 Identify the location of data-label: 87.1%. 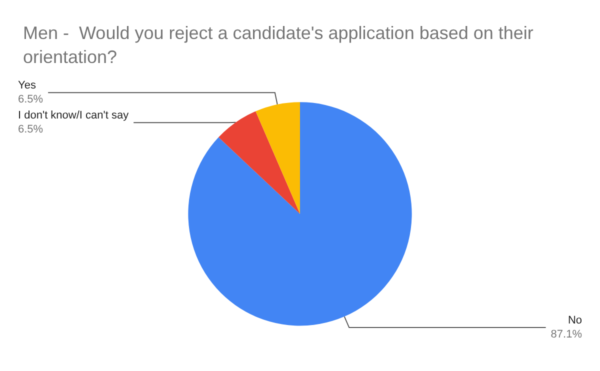
(566, 334).